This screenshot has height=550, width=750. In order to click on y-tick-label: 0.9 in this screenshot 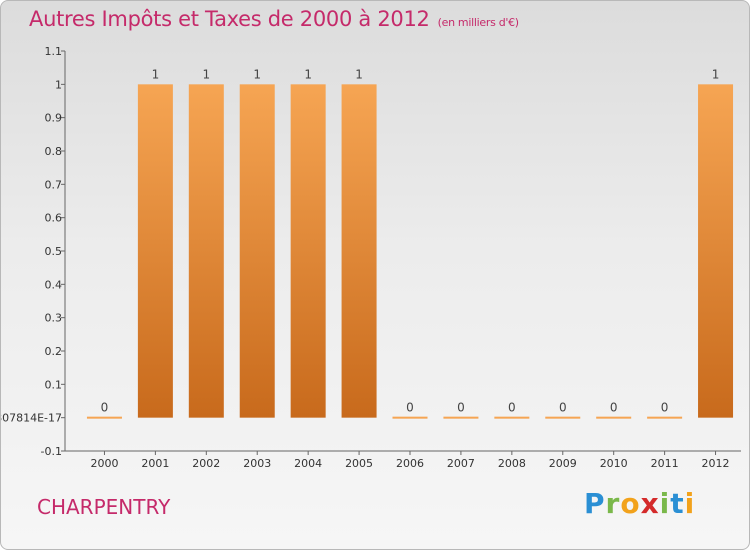, I will do `click(54, 118)`.